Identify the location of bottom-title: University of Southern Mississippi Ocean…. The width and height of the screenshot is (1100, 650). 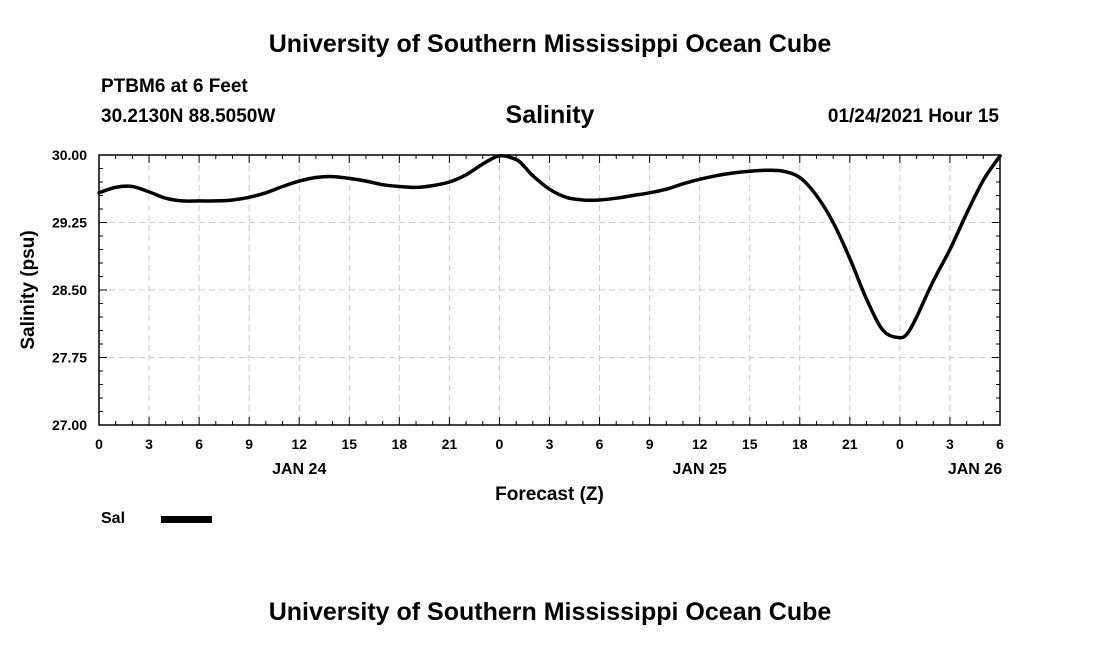
(550, 612).